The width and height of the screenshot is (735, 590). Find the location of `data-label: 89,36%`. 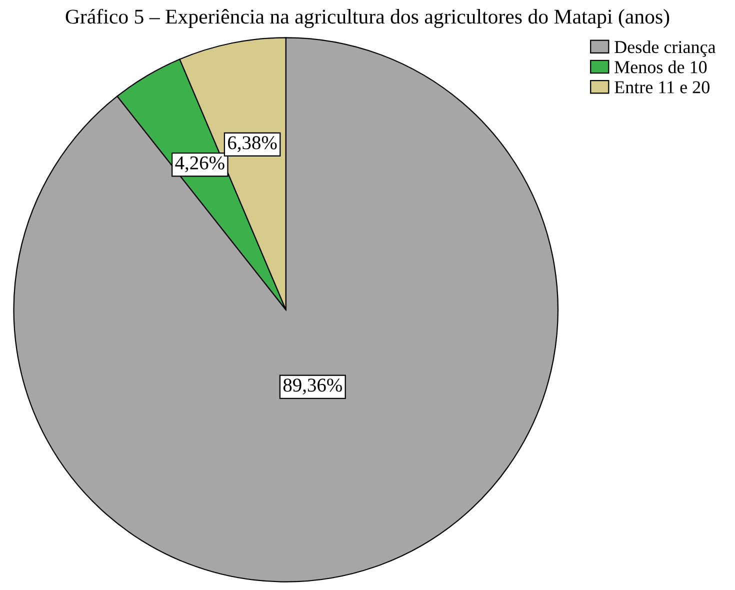

data-label: 89,36% is located at coordinates (312, 386).